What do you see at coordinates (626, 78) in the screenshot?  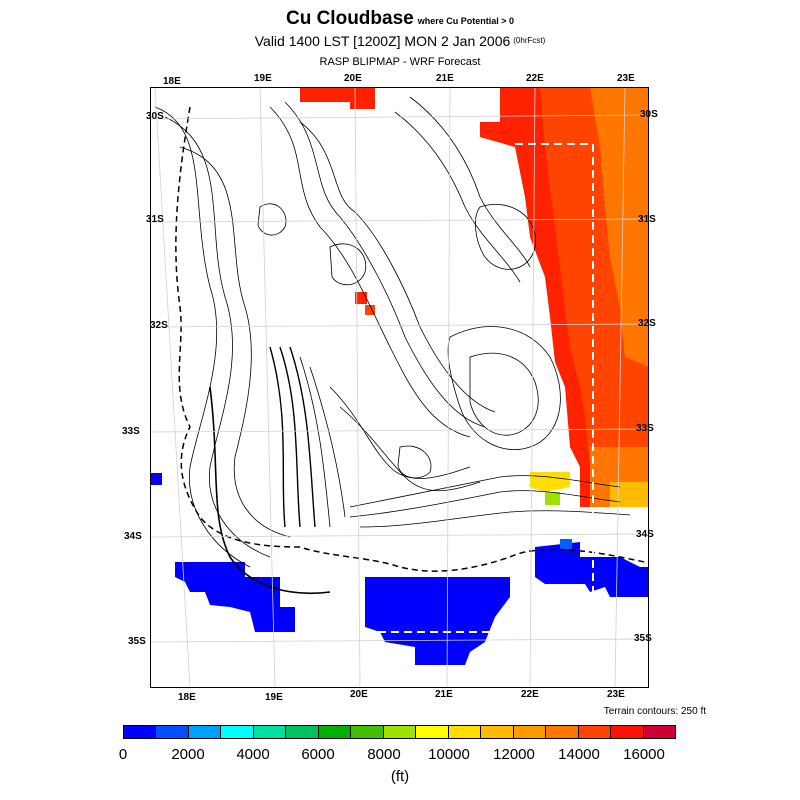 I see `top-lon-label: 23E` at bounding box center [626, 78].